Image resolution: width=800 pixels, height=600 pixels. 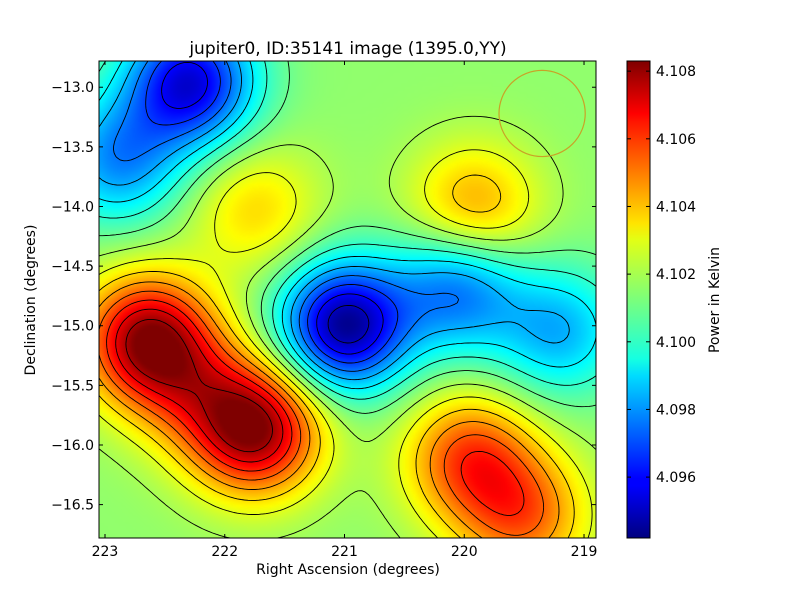 What do you see at coordinates (105, 552) in the screenshot?
I see `x-tick-label: 223` at bounding box center [105, 552].